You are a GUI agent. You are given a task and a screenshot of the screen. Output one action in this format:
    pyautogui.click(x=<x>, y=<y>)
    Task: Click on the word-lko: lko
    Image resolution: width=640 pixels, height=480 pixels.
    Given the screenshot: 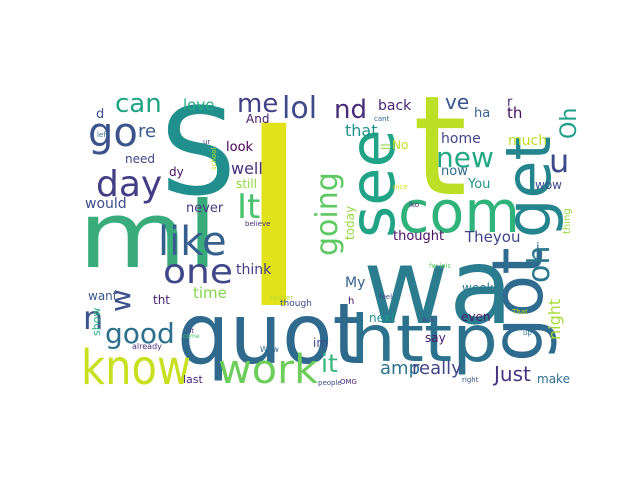 What is the action you would take?
    pyautogui.click(x=414, y=205)
    